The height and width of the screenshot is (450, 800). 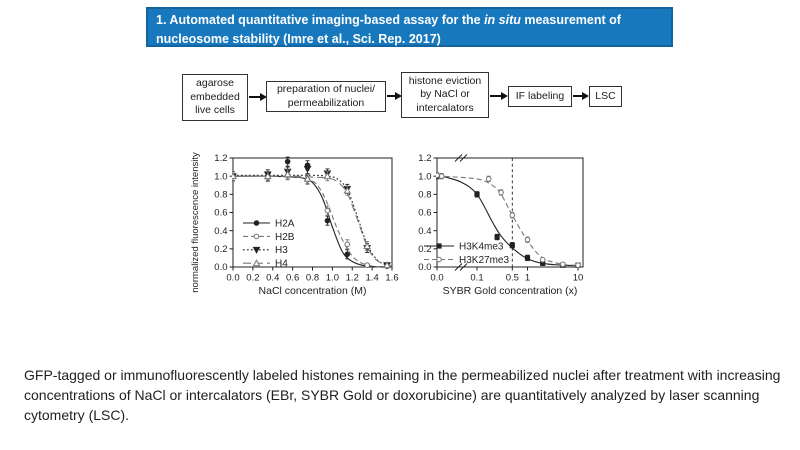 What do you see at coordinates (481, 246) in the screenshot?
I see `legend-label: H3K4me3` at bounding box center [481, 246].